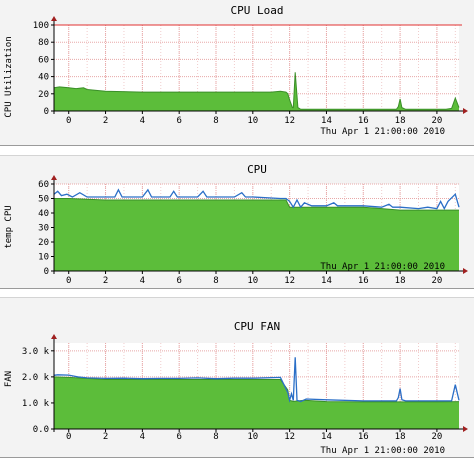  Describe the element at coordinates (9, 226) in the screenshot. I see `y-axis-label: temp CPU` at that location.